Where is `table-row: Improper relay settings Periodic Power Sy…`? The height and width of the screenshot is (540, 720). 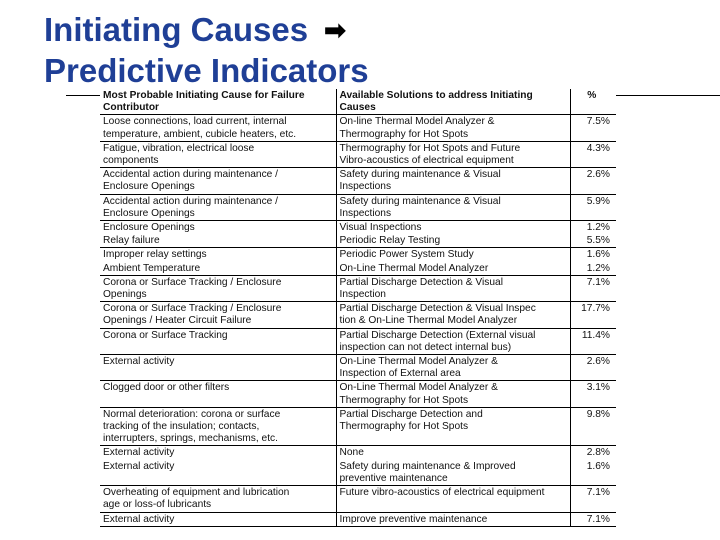 table-row: Improper relay settings Periodic Power Sy… is located at coordinates (358, 254).